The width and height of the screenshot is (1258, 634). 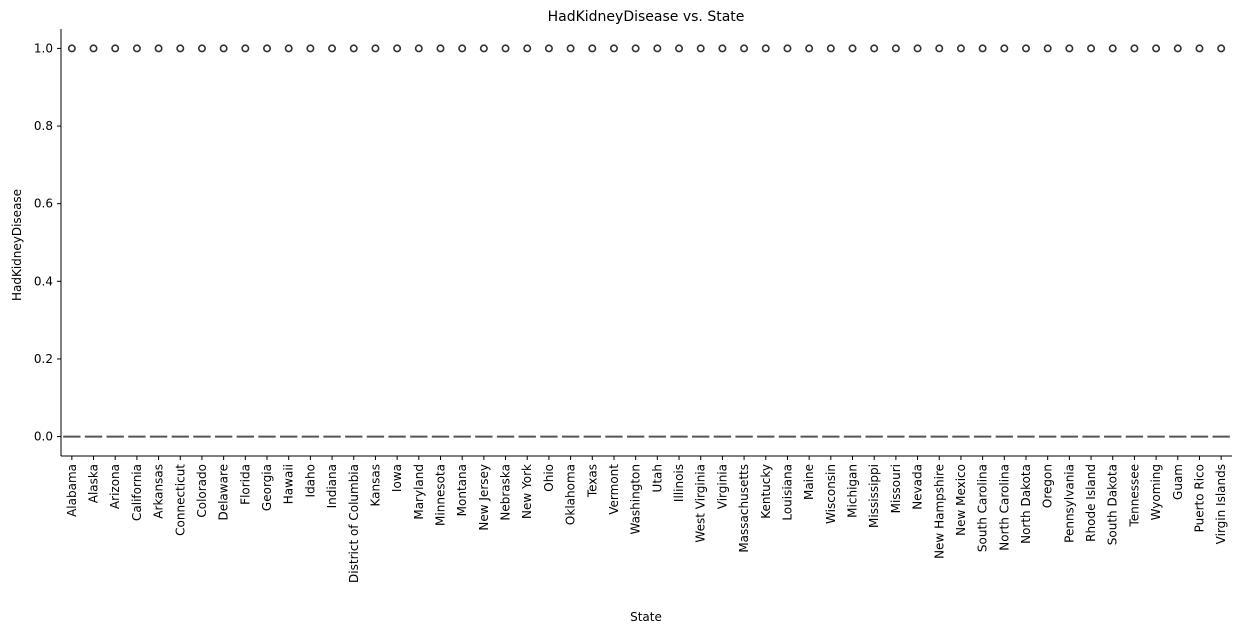 I want to click on x-tick-label: Alabama, so click(x=72, y=490).